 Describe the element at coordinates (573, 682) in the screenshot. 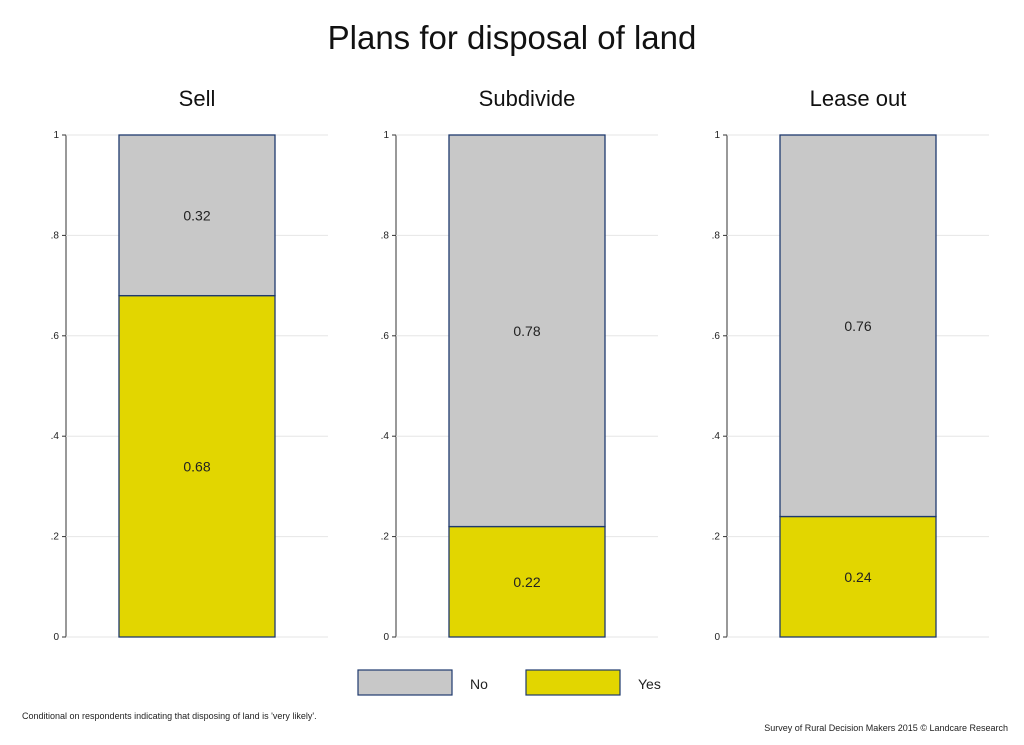

I see `legend-swatch-yes` at that location.